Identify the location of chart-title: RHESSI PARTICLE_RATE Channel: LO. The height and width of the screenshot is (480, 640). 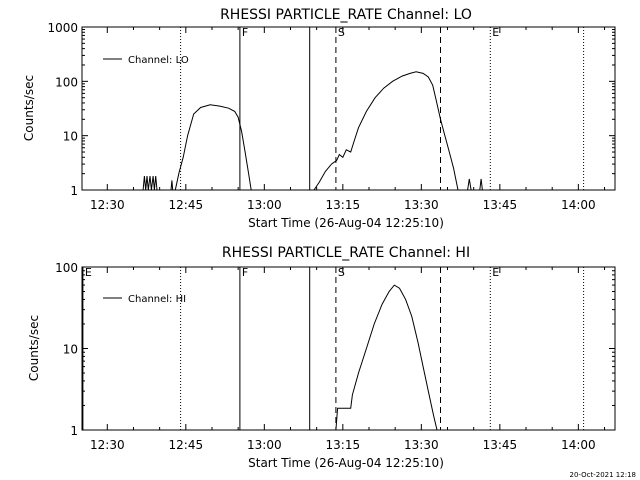
(346, 15).